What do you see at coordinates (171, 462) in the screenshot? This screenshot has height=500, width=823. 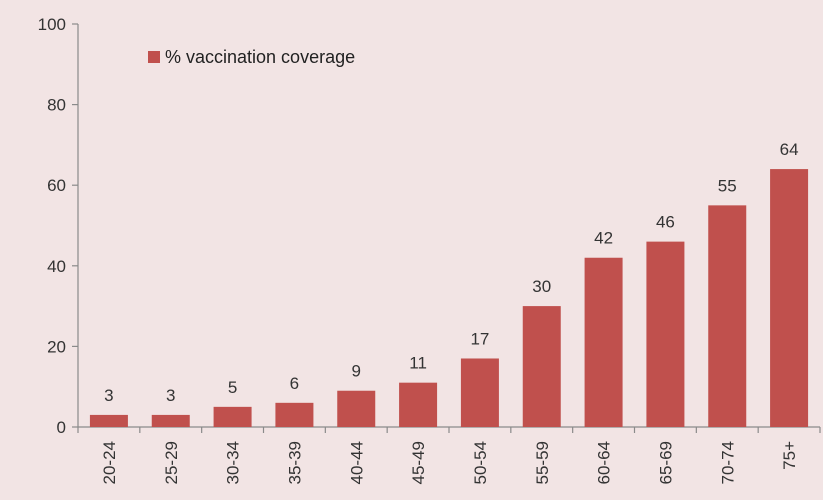 I see `x-tick-label: 25-29` at bounding box center [171, 462].